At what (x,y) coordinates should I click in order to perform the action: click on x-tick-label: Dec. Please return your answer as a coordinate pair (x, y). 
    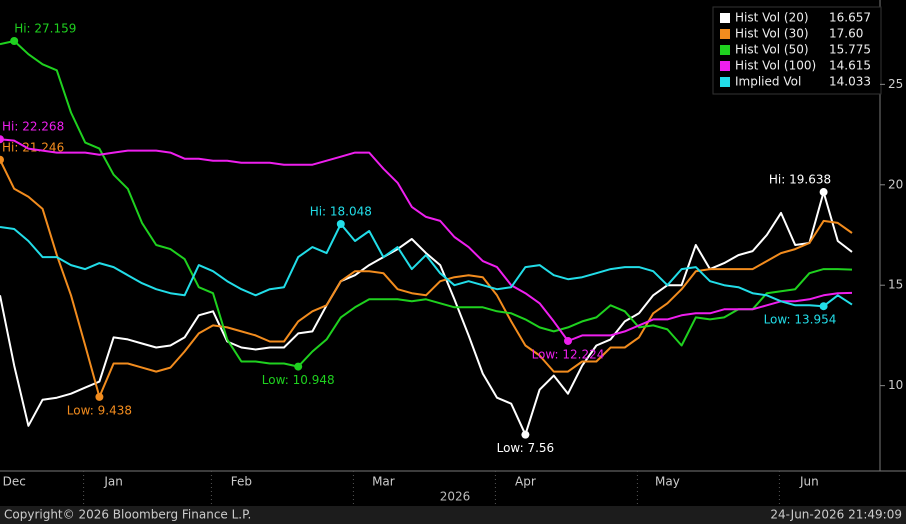
    Looking at the image, I should click on (14, 482).